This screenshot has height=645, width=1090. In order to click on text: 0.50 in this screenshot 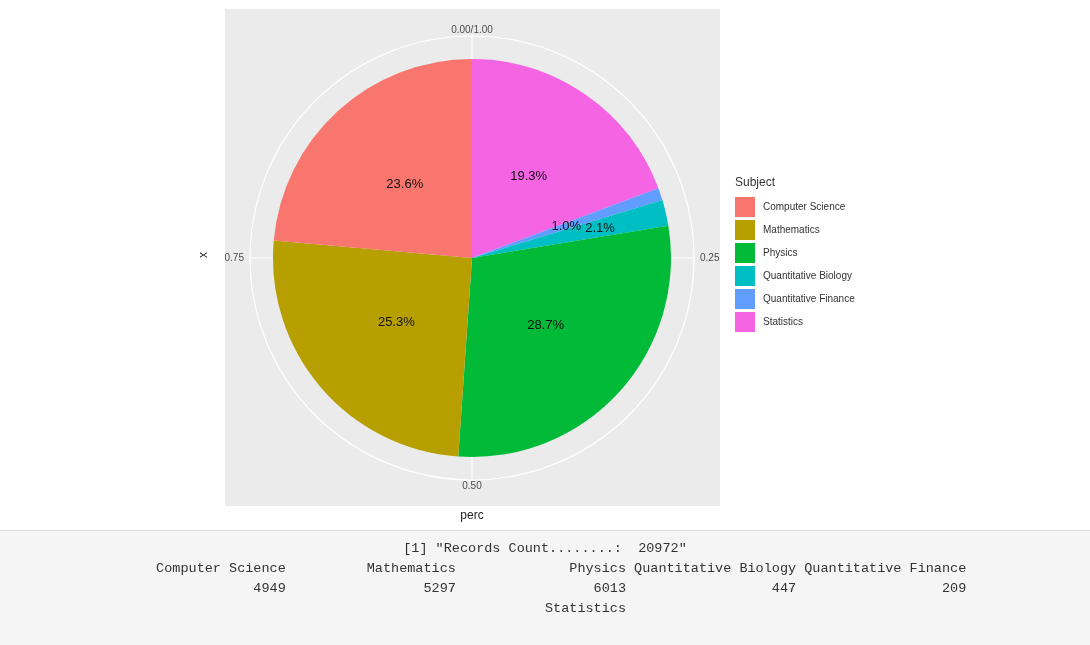, I will do `click(472, 485)`.